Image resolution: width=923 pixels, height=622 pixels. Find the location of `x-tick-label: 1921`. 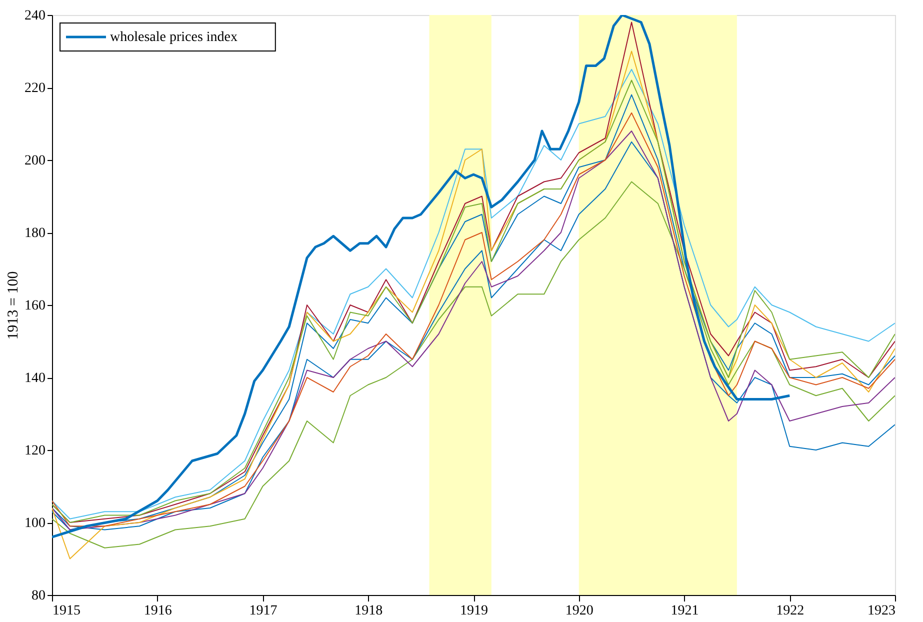

x-tick-label: 1921 is located at coordinates (684, 611).